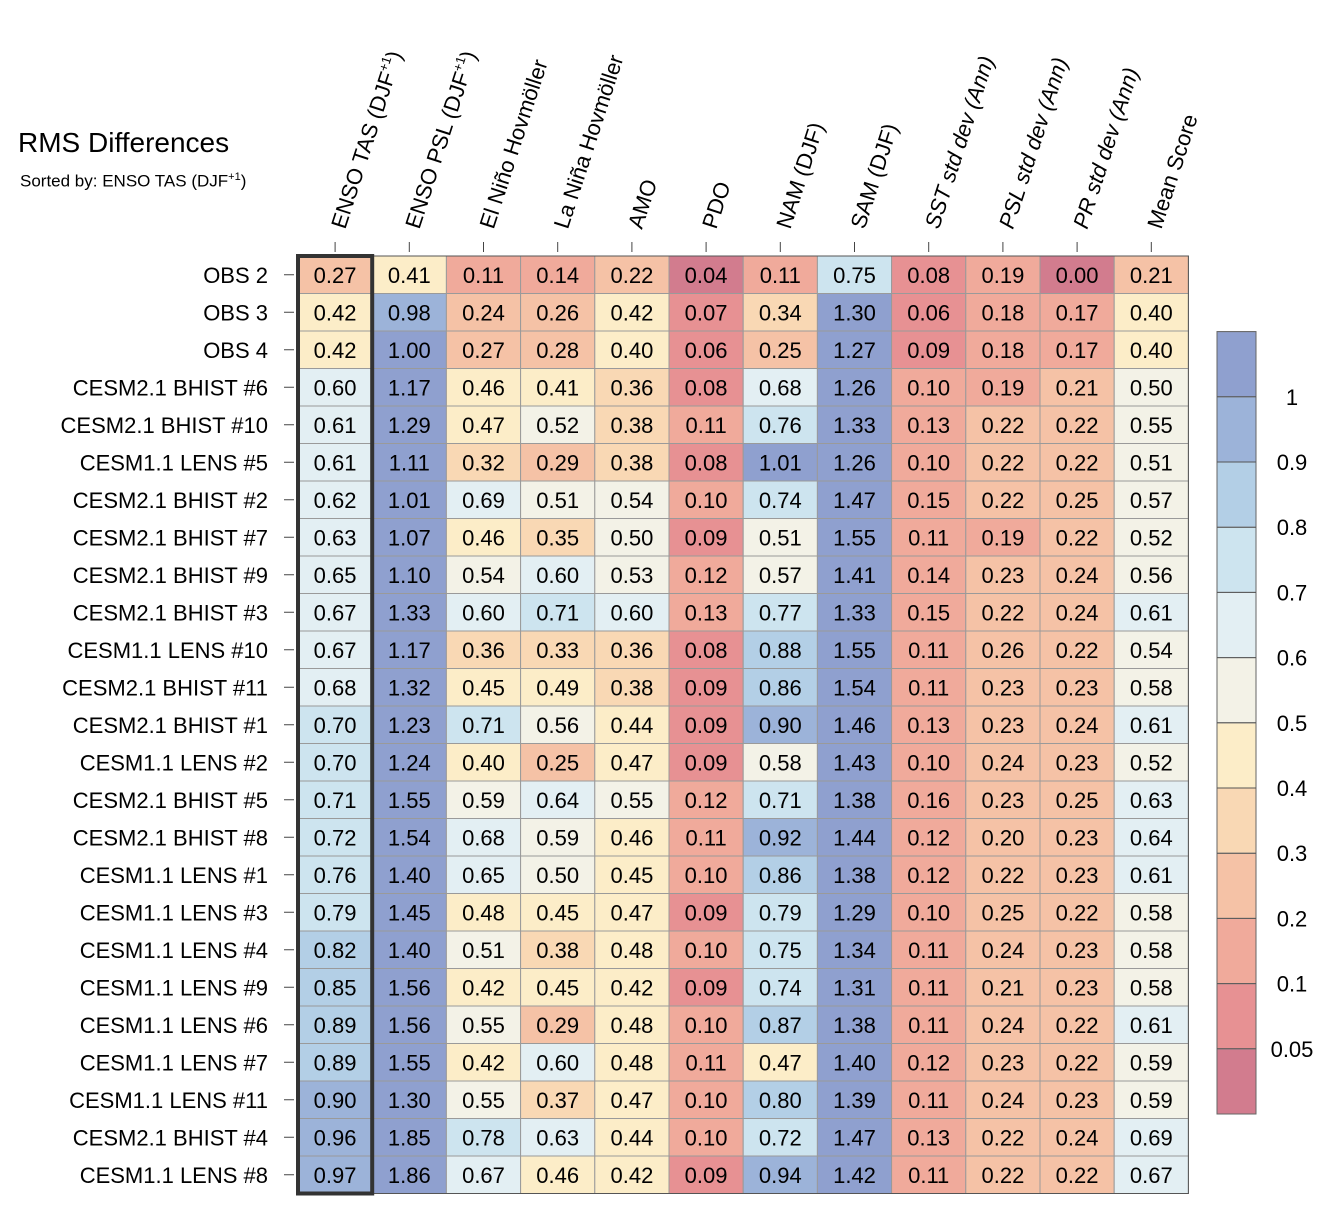 The width and height of the screenshot is (1338, 1214). What do you see at coordinates (409, 987) in the screenshot?
I see `cell-value: 1.56` at bounding box center [409, 987].